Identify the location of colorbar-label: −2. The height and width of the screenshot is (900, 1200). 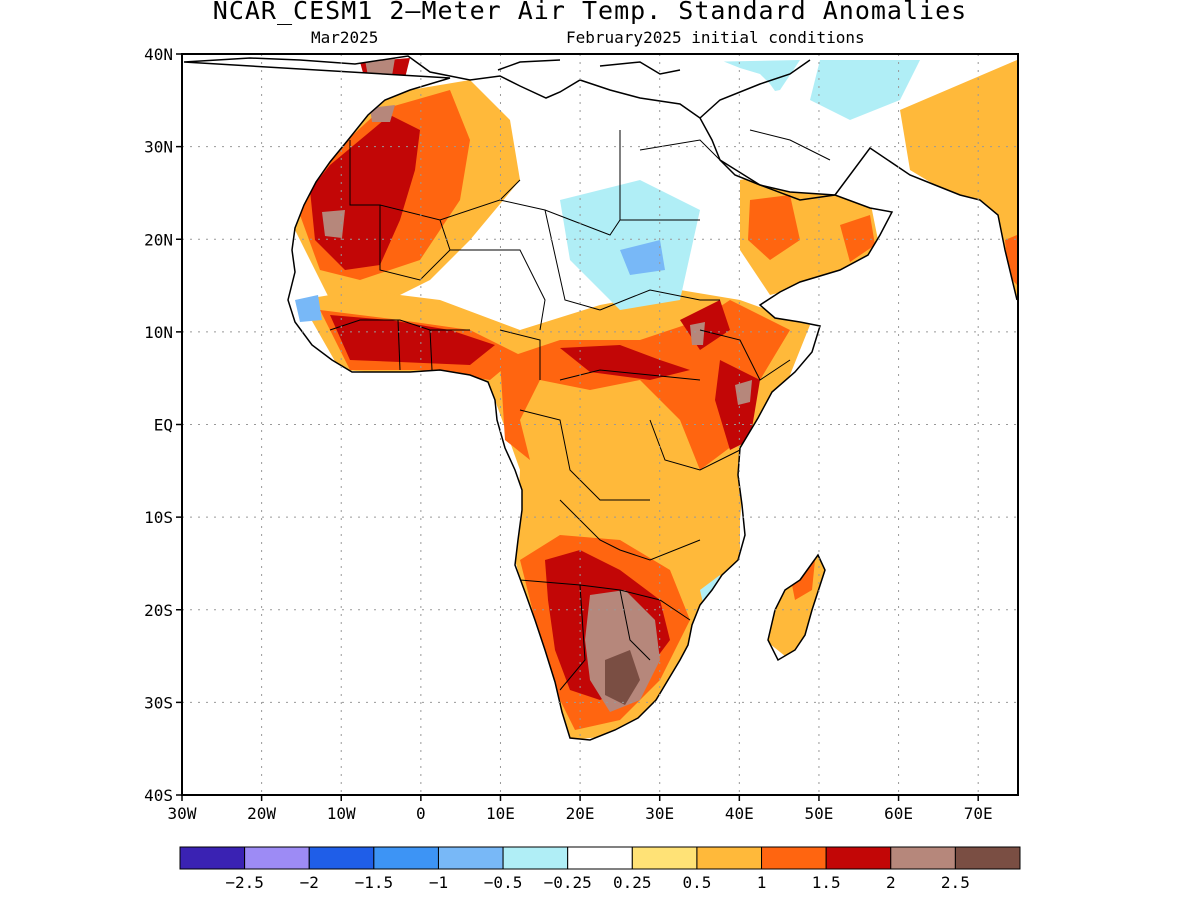
(309, 882).